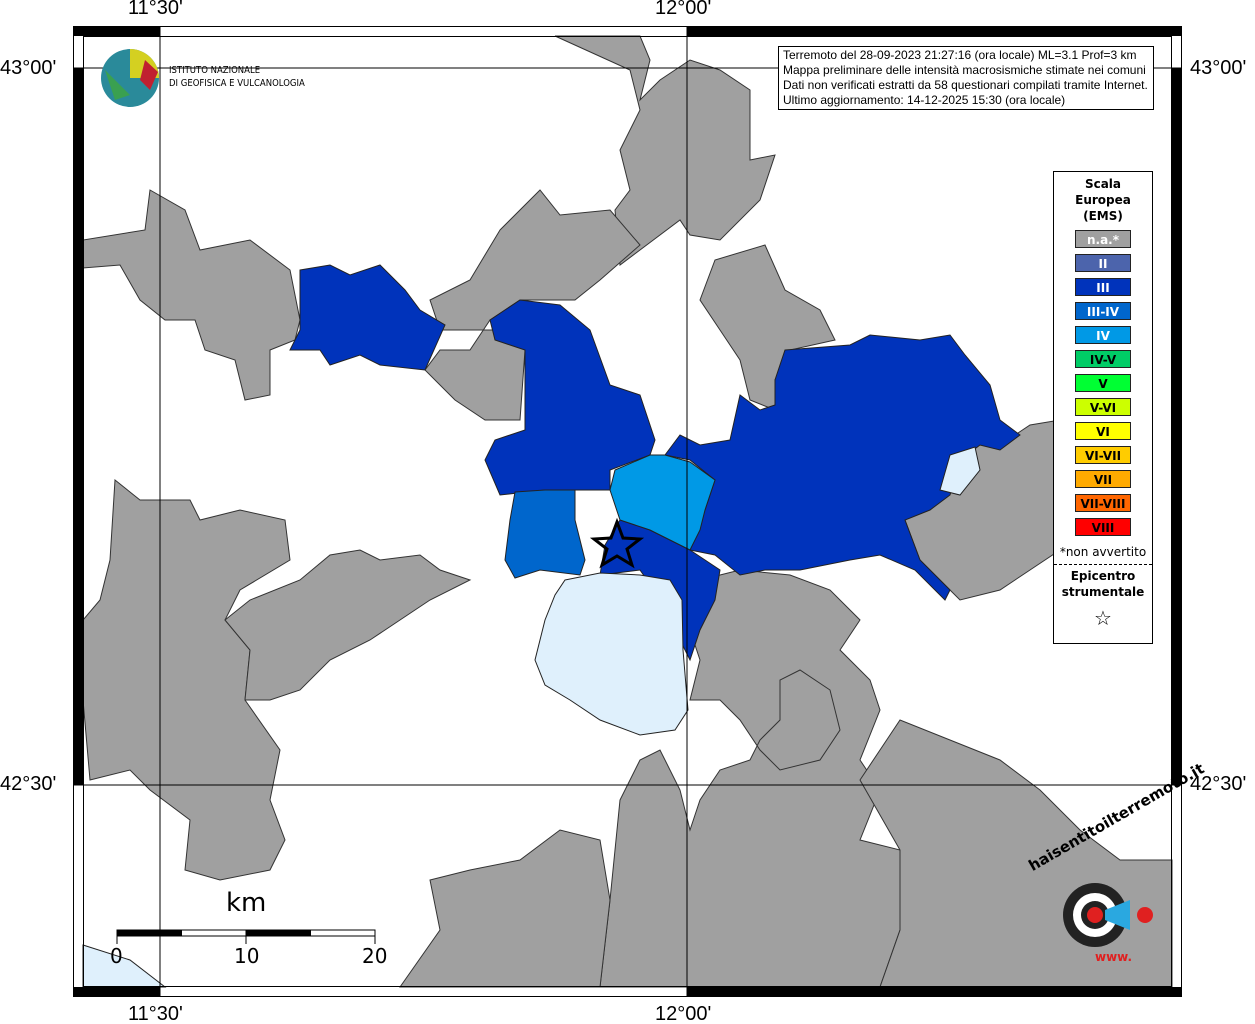  What do you see at coordinates (1103, 455) in the screenshot?
I see `legend-swatch: VI-VII` at bounding box center [1103, 455].